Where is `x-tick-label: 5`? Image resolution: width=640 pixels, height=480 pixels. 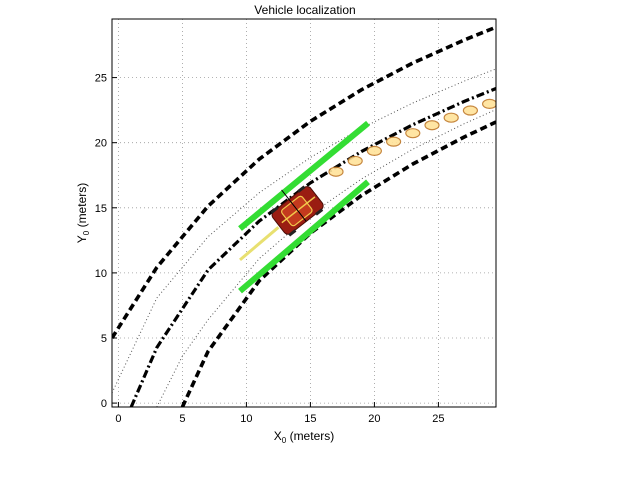 x-tick-label: 5 is located at coordinates (182, 419).